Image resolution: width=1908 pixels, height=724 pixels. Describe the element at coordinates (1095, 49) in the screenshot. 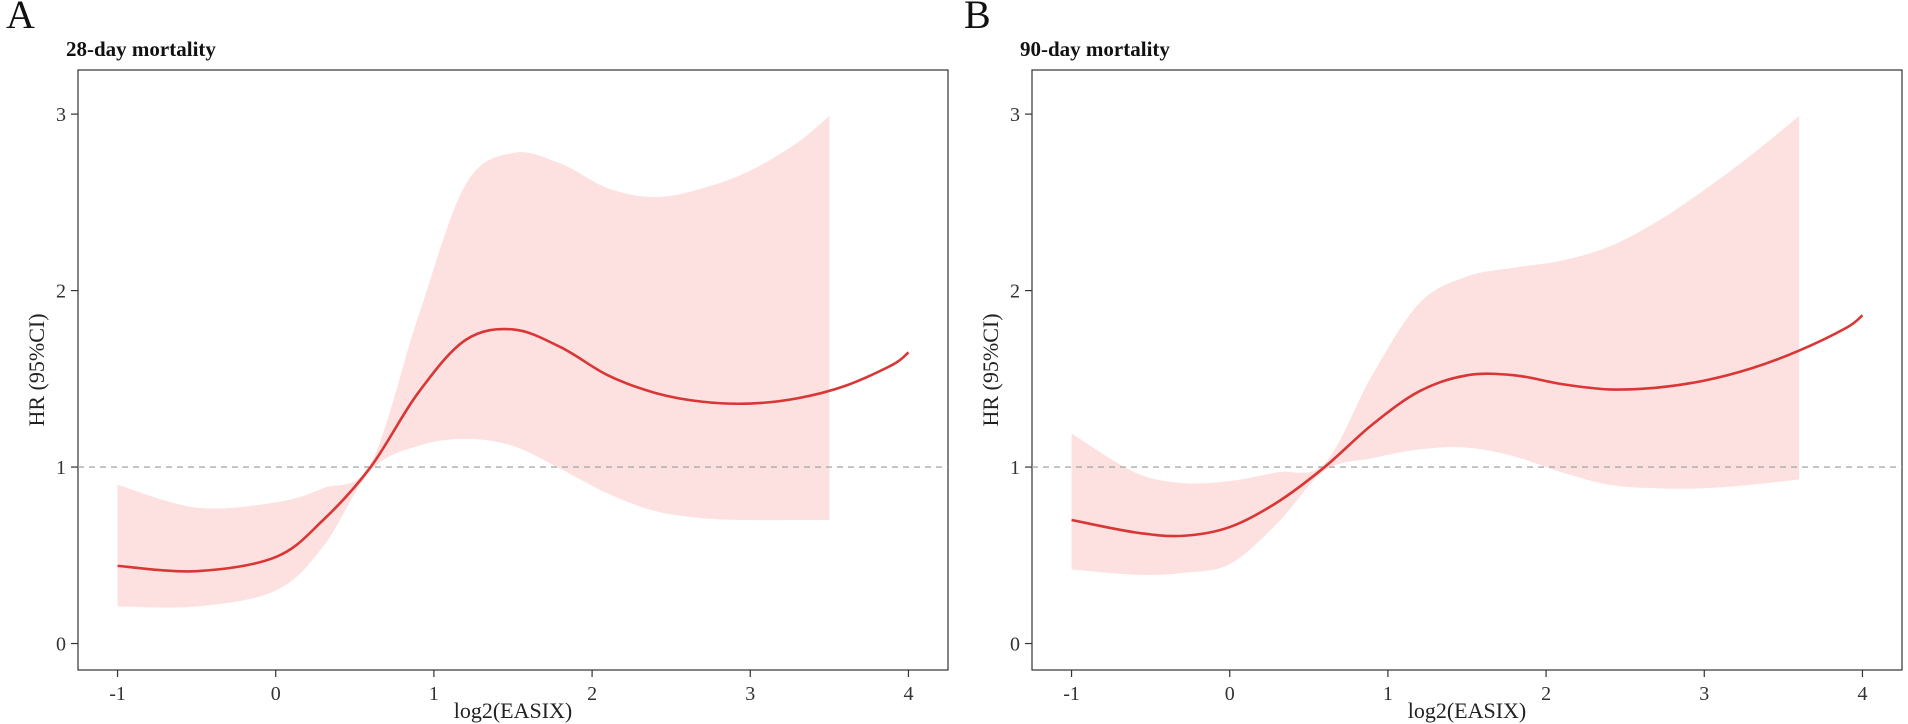

I see `chart-title: 90-day mortality` at that location.